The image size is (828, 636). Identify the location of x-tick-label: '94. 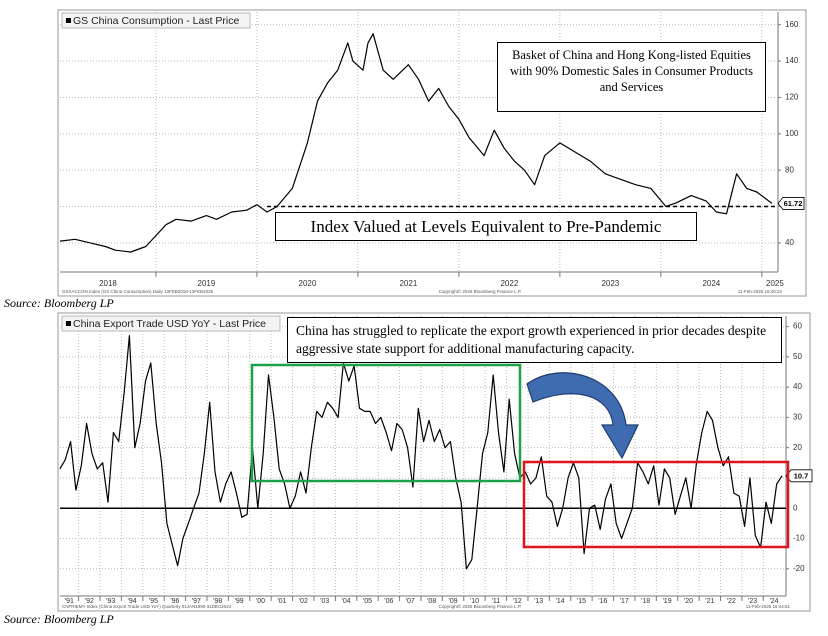
(132, 601).